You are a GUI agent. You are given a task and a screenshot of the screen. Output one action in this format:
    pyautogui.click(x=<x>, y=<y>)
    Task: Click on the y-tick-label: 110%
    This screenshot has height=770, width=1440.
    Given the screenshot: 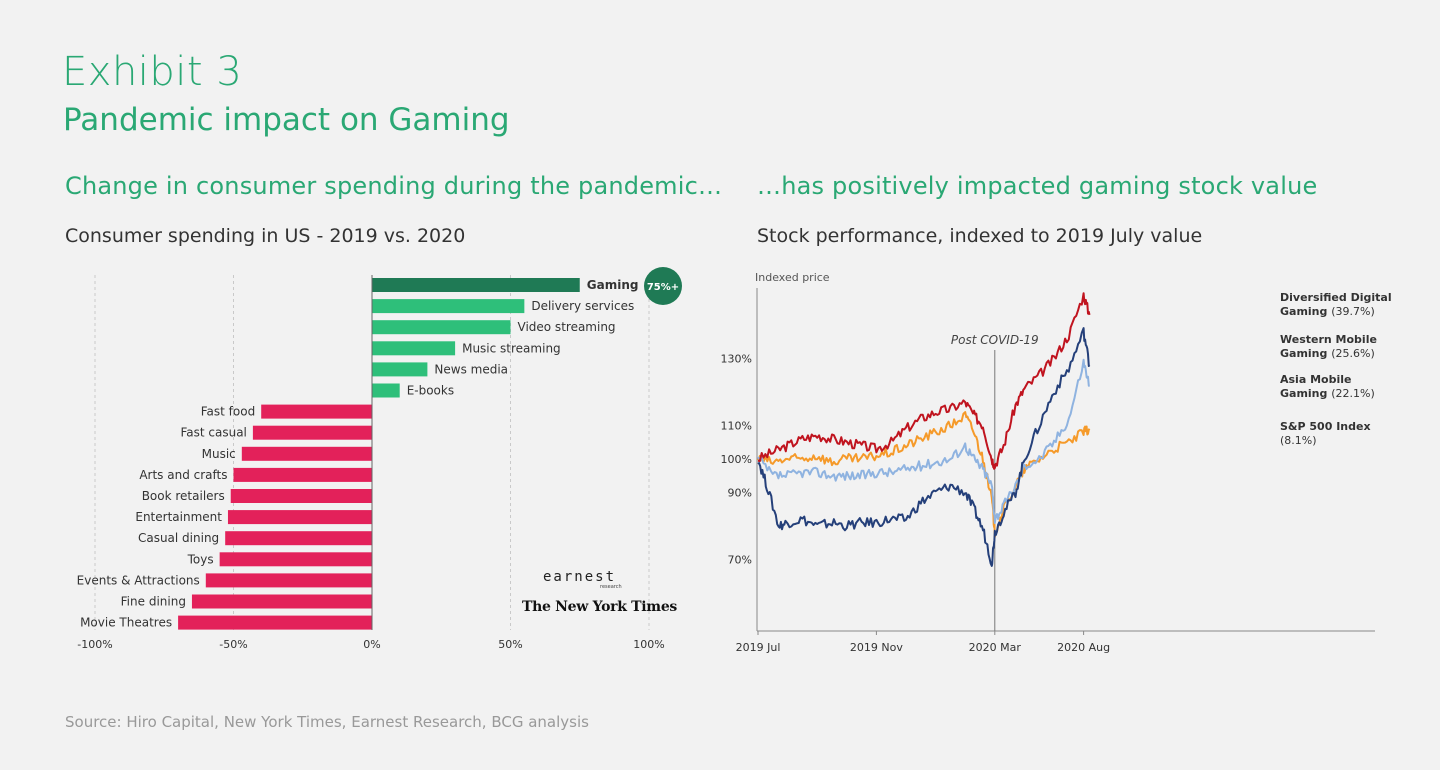 What is the action you would take?
    pyautogui.click(x=736, y=426)
    